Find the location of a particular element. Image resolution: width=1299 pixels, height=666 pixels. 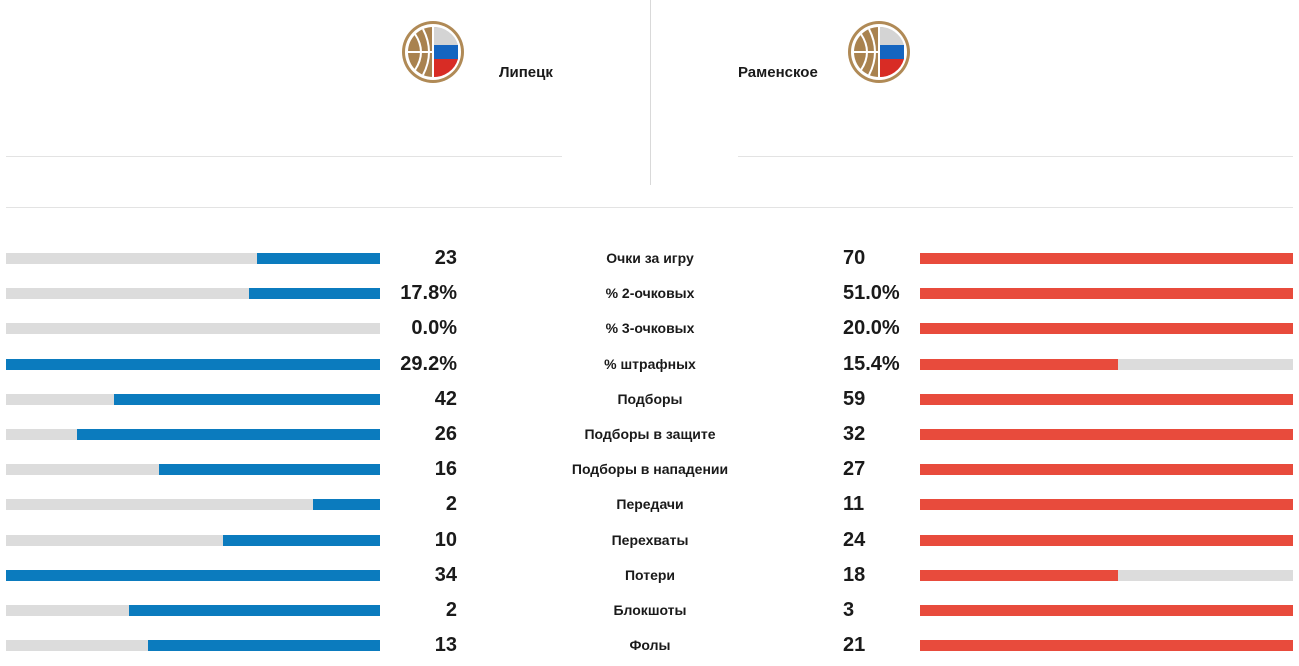

stat-row: 10 Перехваты 24 is located at coordinates (649, 539).